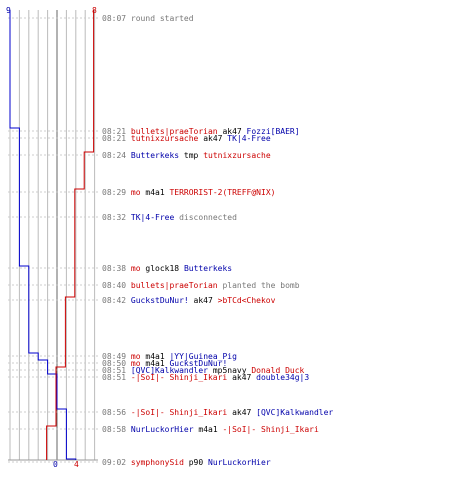  Describe the element at coordinates (114, 412) in the screenshot. I see `event-time: 08:56` at that location.